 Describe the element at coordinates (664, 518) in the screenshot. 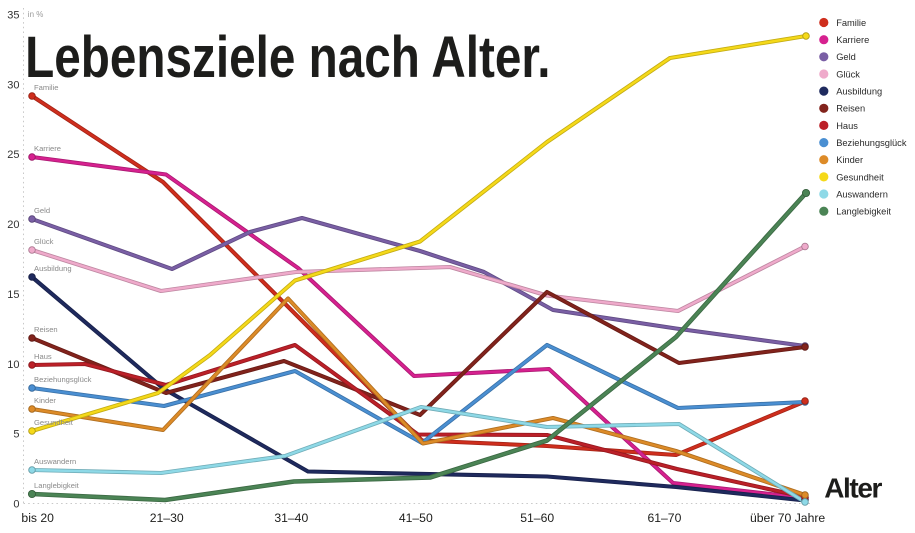

I see `svg-text: 61–70` at that location.